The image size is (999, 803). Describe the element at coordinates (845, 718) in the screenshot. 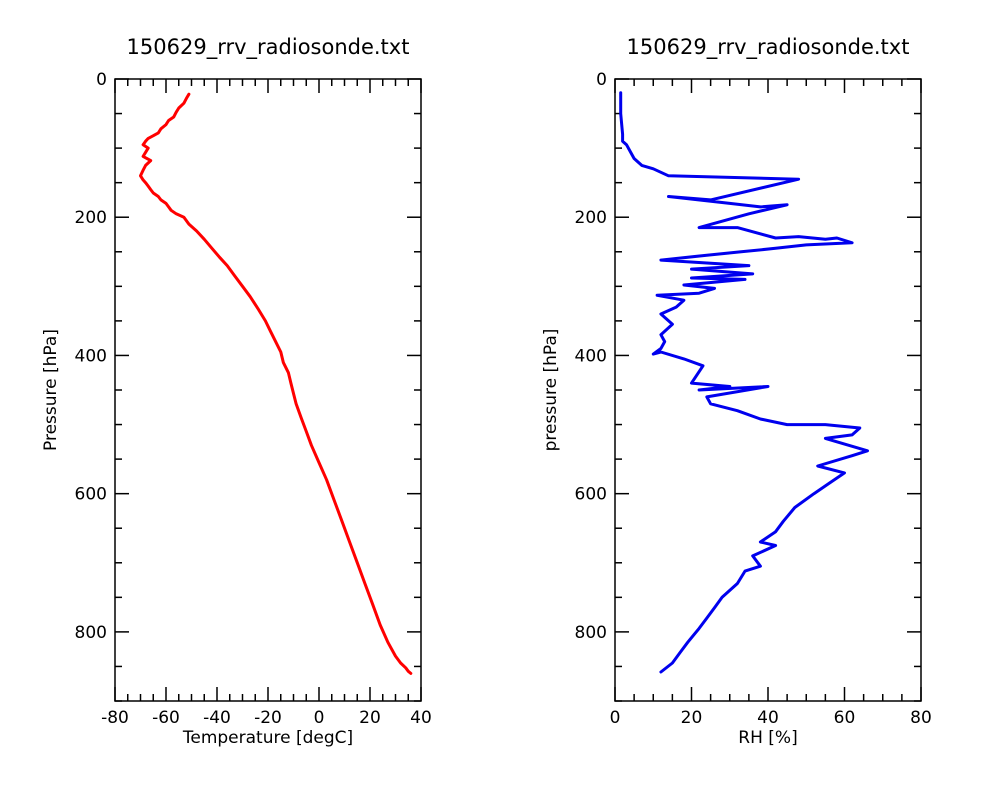

I see `rh-x-tick-label: 60` at that location.